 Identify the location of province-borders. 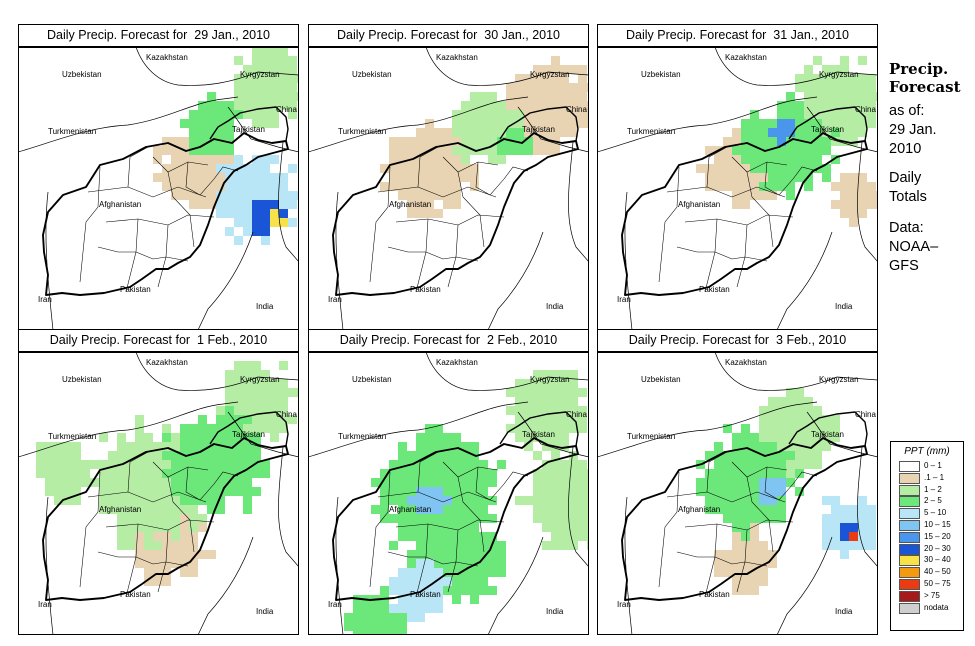
(159, 219).